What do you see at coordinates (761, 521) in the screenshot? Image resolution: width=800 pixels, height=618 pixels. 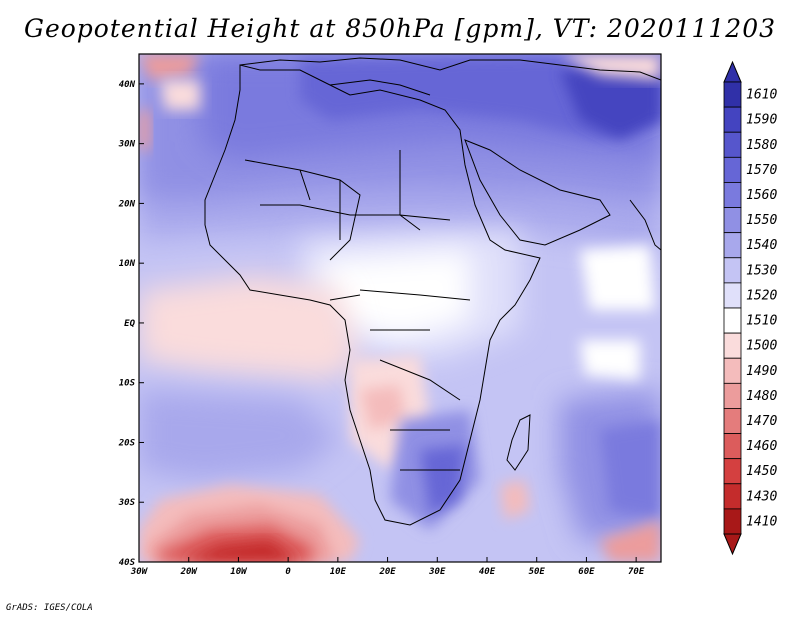 I see `colorbar-label: 1410` at bounding box center [761, 521].